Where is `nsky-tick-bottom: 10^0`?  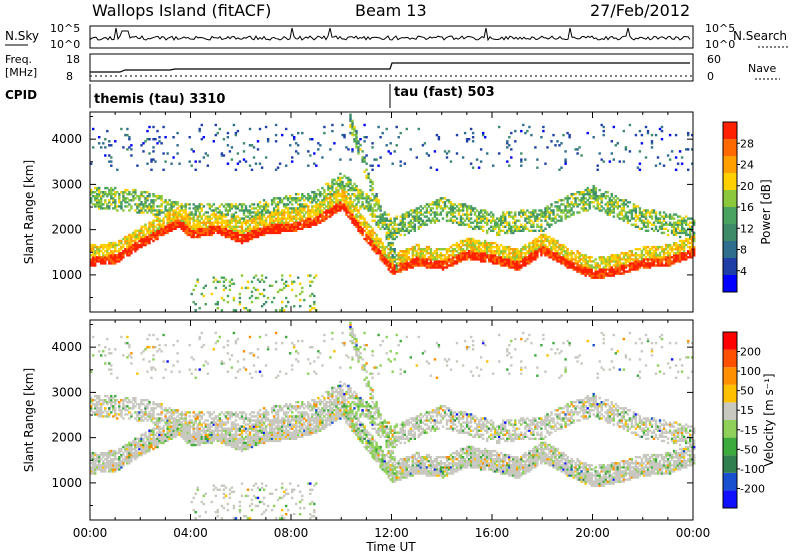
nsky-tick-bottom: 10^0 is located at coordinates (65, 44).